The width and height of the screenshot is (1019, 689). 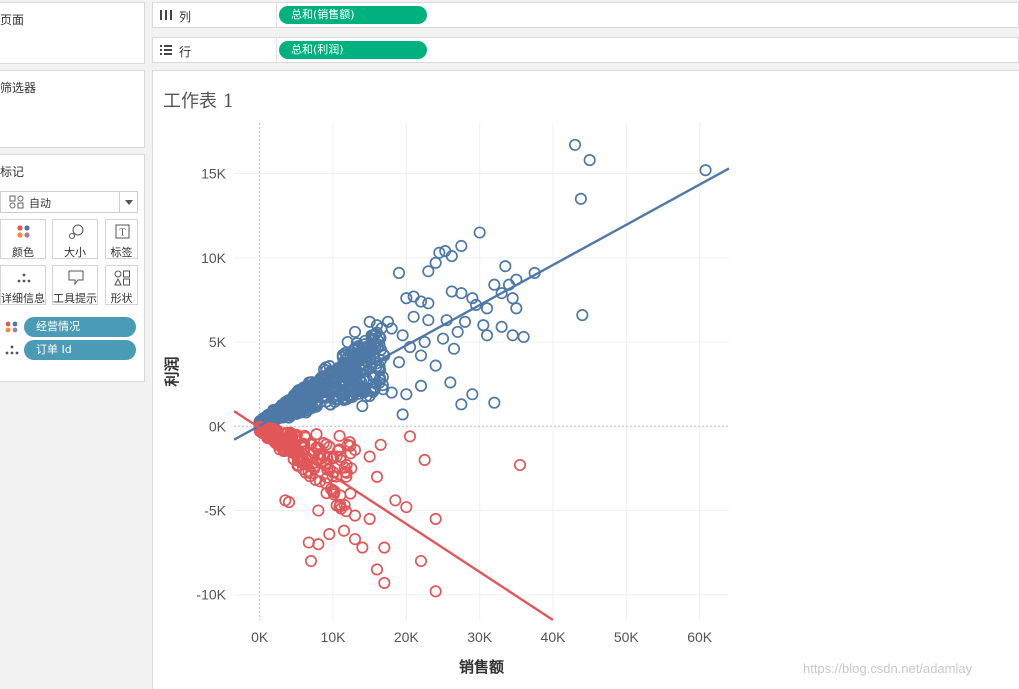 What do you see at coordinates (18, 88) in the screenshot?
I see `filters-card-title: 筛选器` at bounding box center [18, 88].